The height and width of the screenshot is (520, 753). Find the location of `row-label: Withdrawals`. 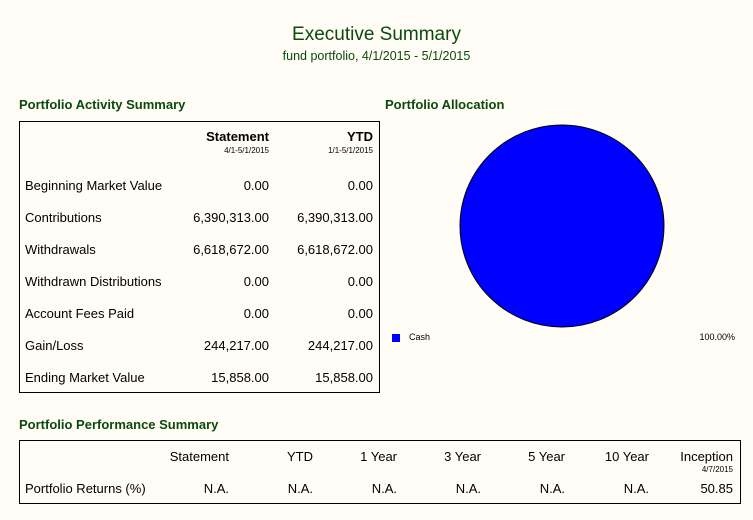

row-label: Withdrawals is located at coordinates (60, 249).